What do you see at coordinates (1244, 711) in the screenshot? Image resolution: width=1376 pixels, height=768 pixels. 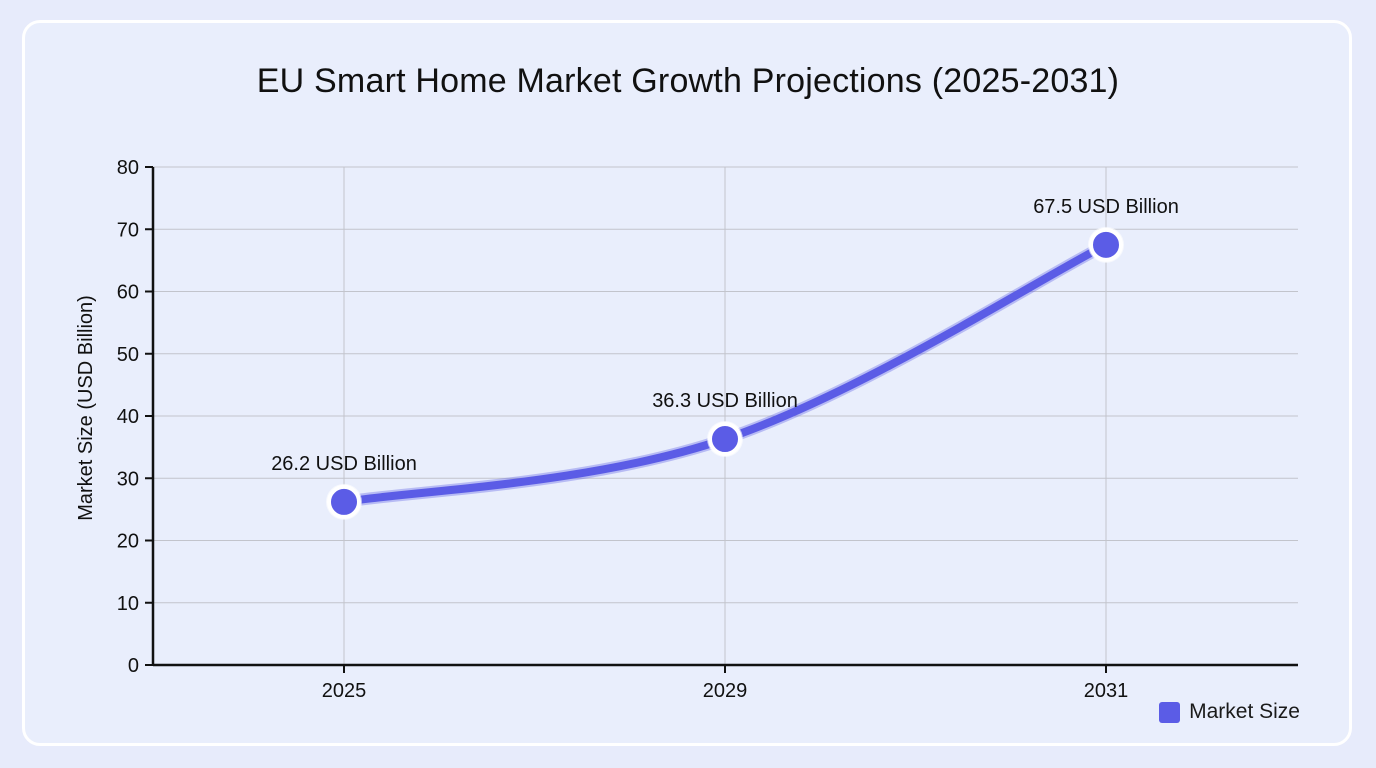 I see `legend-label: Market Size` at bounding box center [1244, 711].